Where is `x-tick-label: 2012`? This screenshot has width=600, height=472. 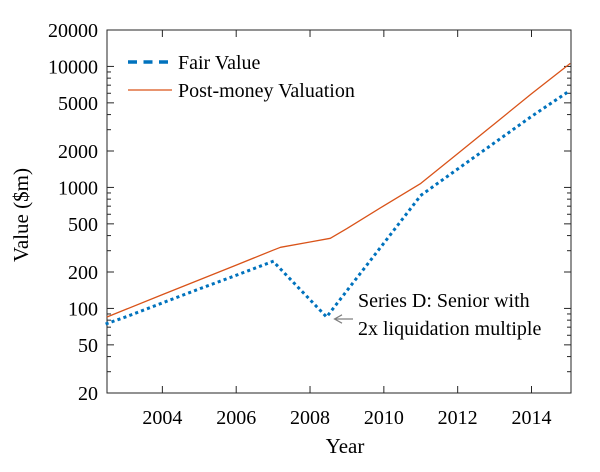
x-tick-label: 2012 is located at coordinates (458, 418).